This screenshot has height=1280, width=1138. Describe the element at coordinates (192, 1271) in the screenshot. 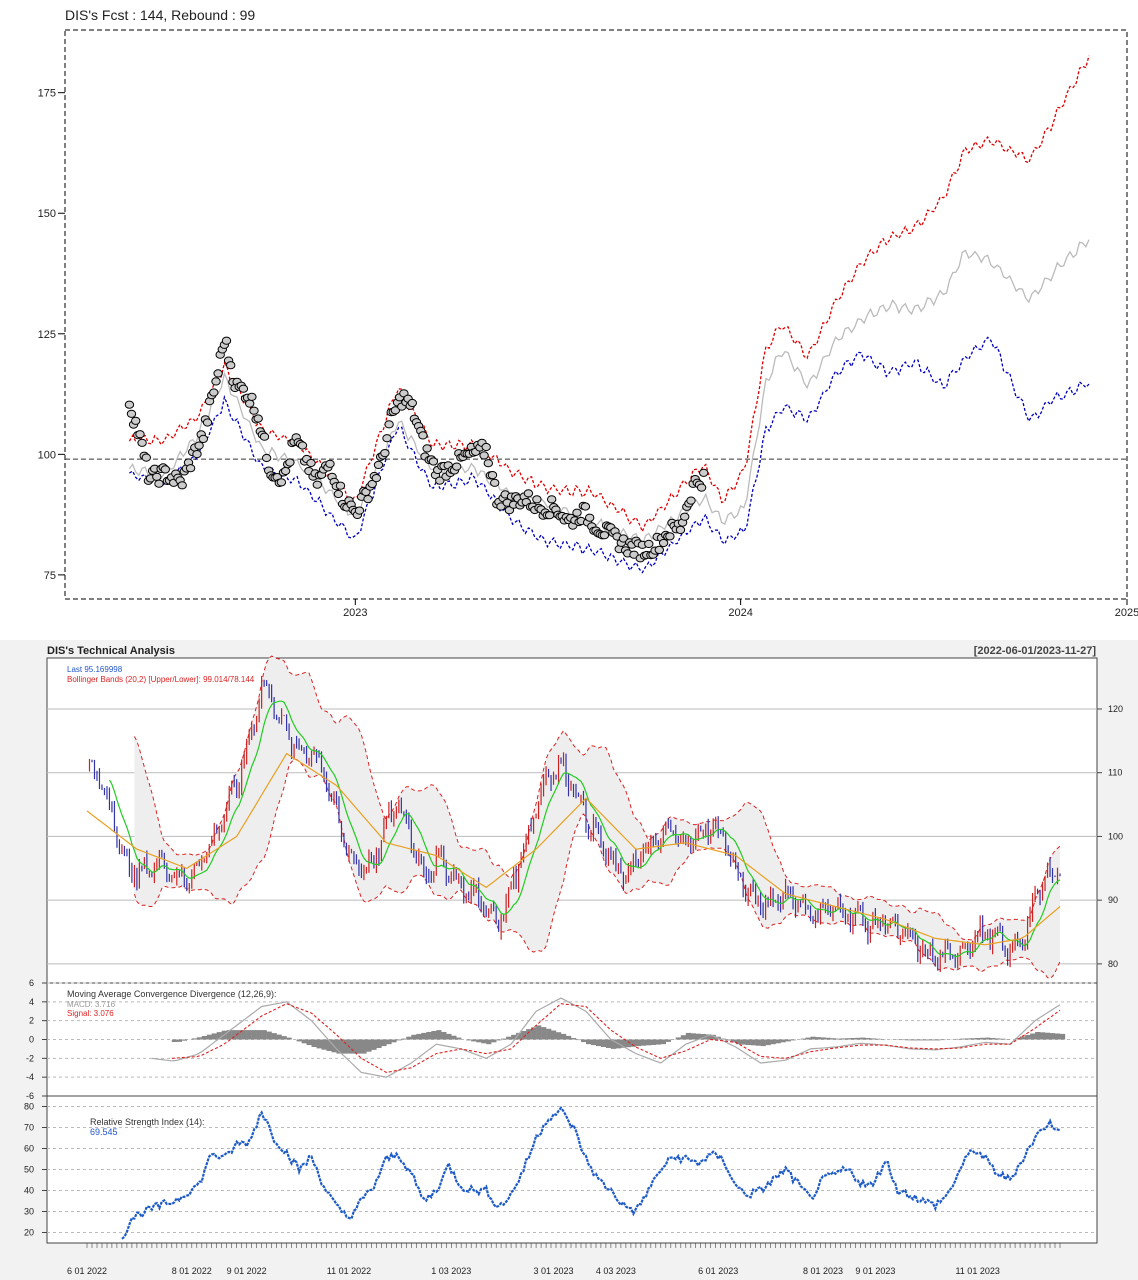

I see `ta-x-tick-label: 8 01 2022` at that location.